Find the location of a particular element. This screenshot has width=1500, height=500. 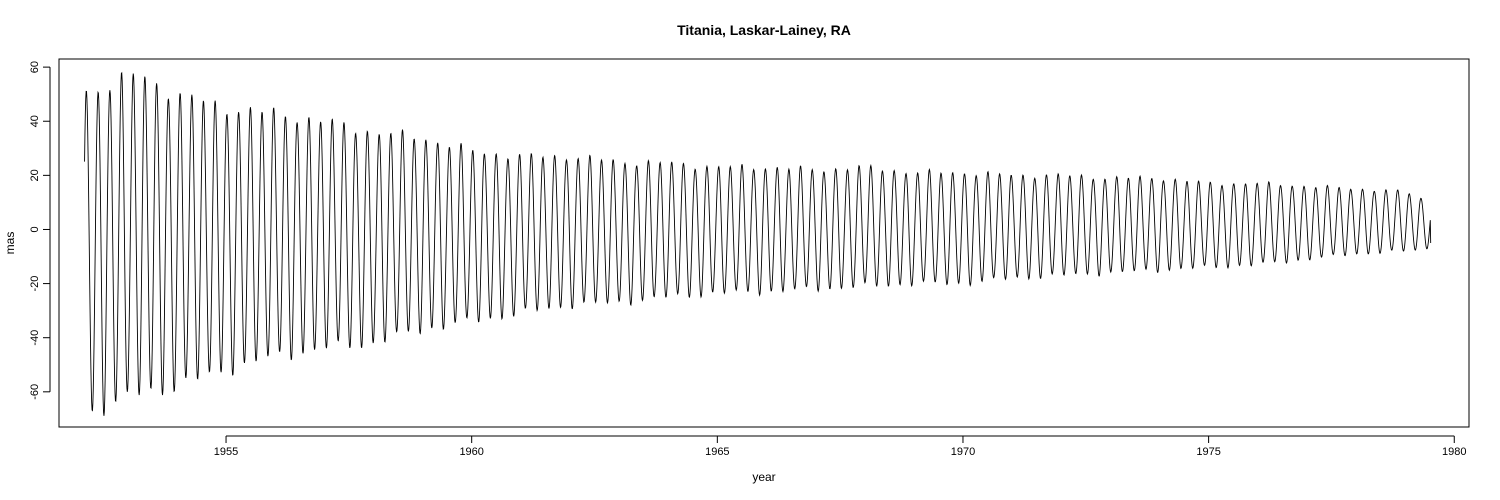

y-axis: -60 -40 -20 0 20 40 60 is located at coordinates (40, 230).